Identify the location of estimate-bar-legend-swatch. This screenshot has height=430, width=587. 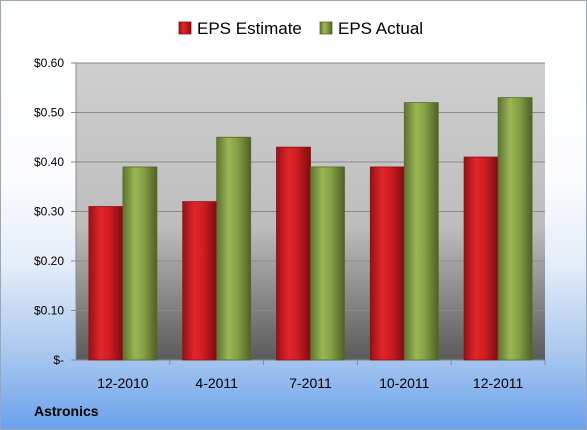
(185, 28).